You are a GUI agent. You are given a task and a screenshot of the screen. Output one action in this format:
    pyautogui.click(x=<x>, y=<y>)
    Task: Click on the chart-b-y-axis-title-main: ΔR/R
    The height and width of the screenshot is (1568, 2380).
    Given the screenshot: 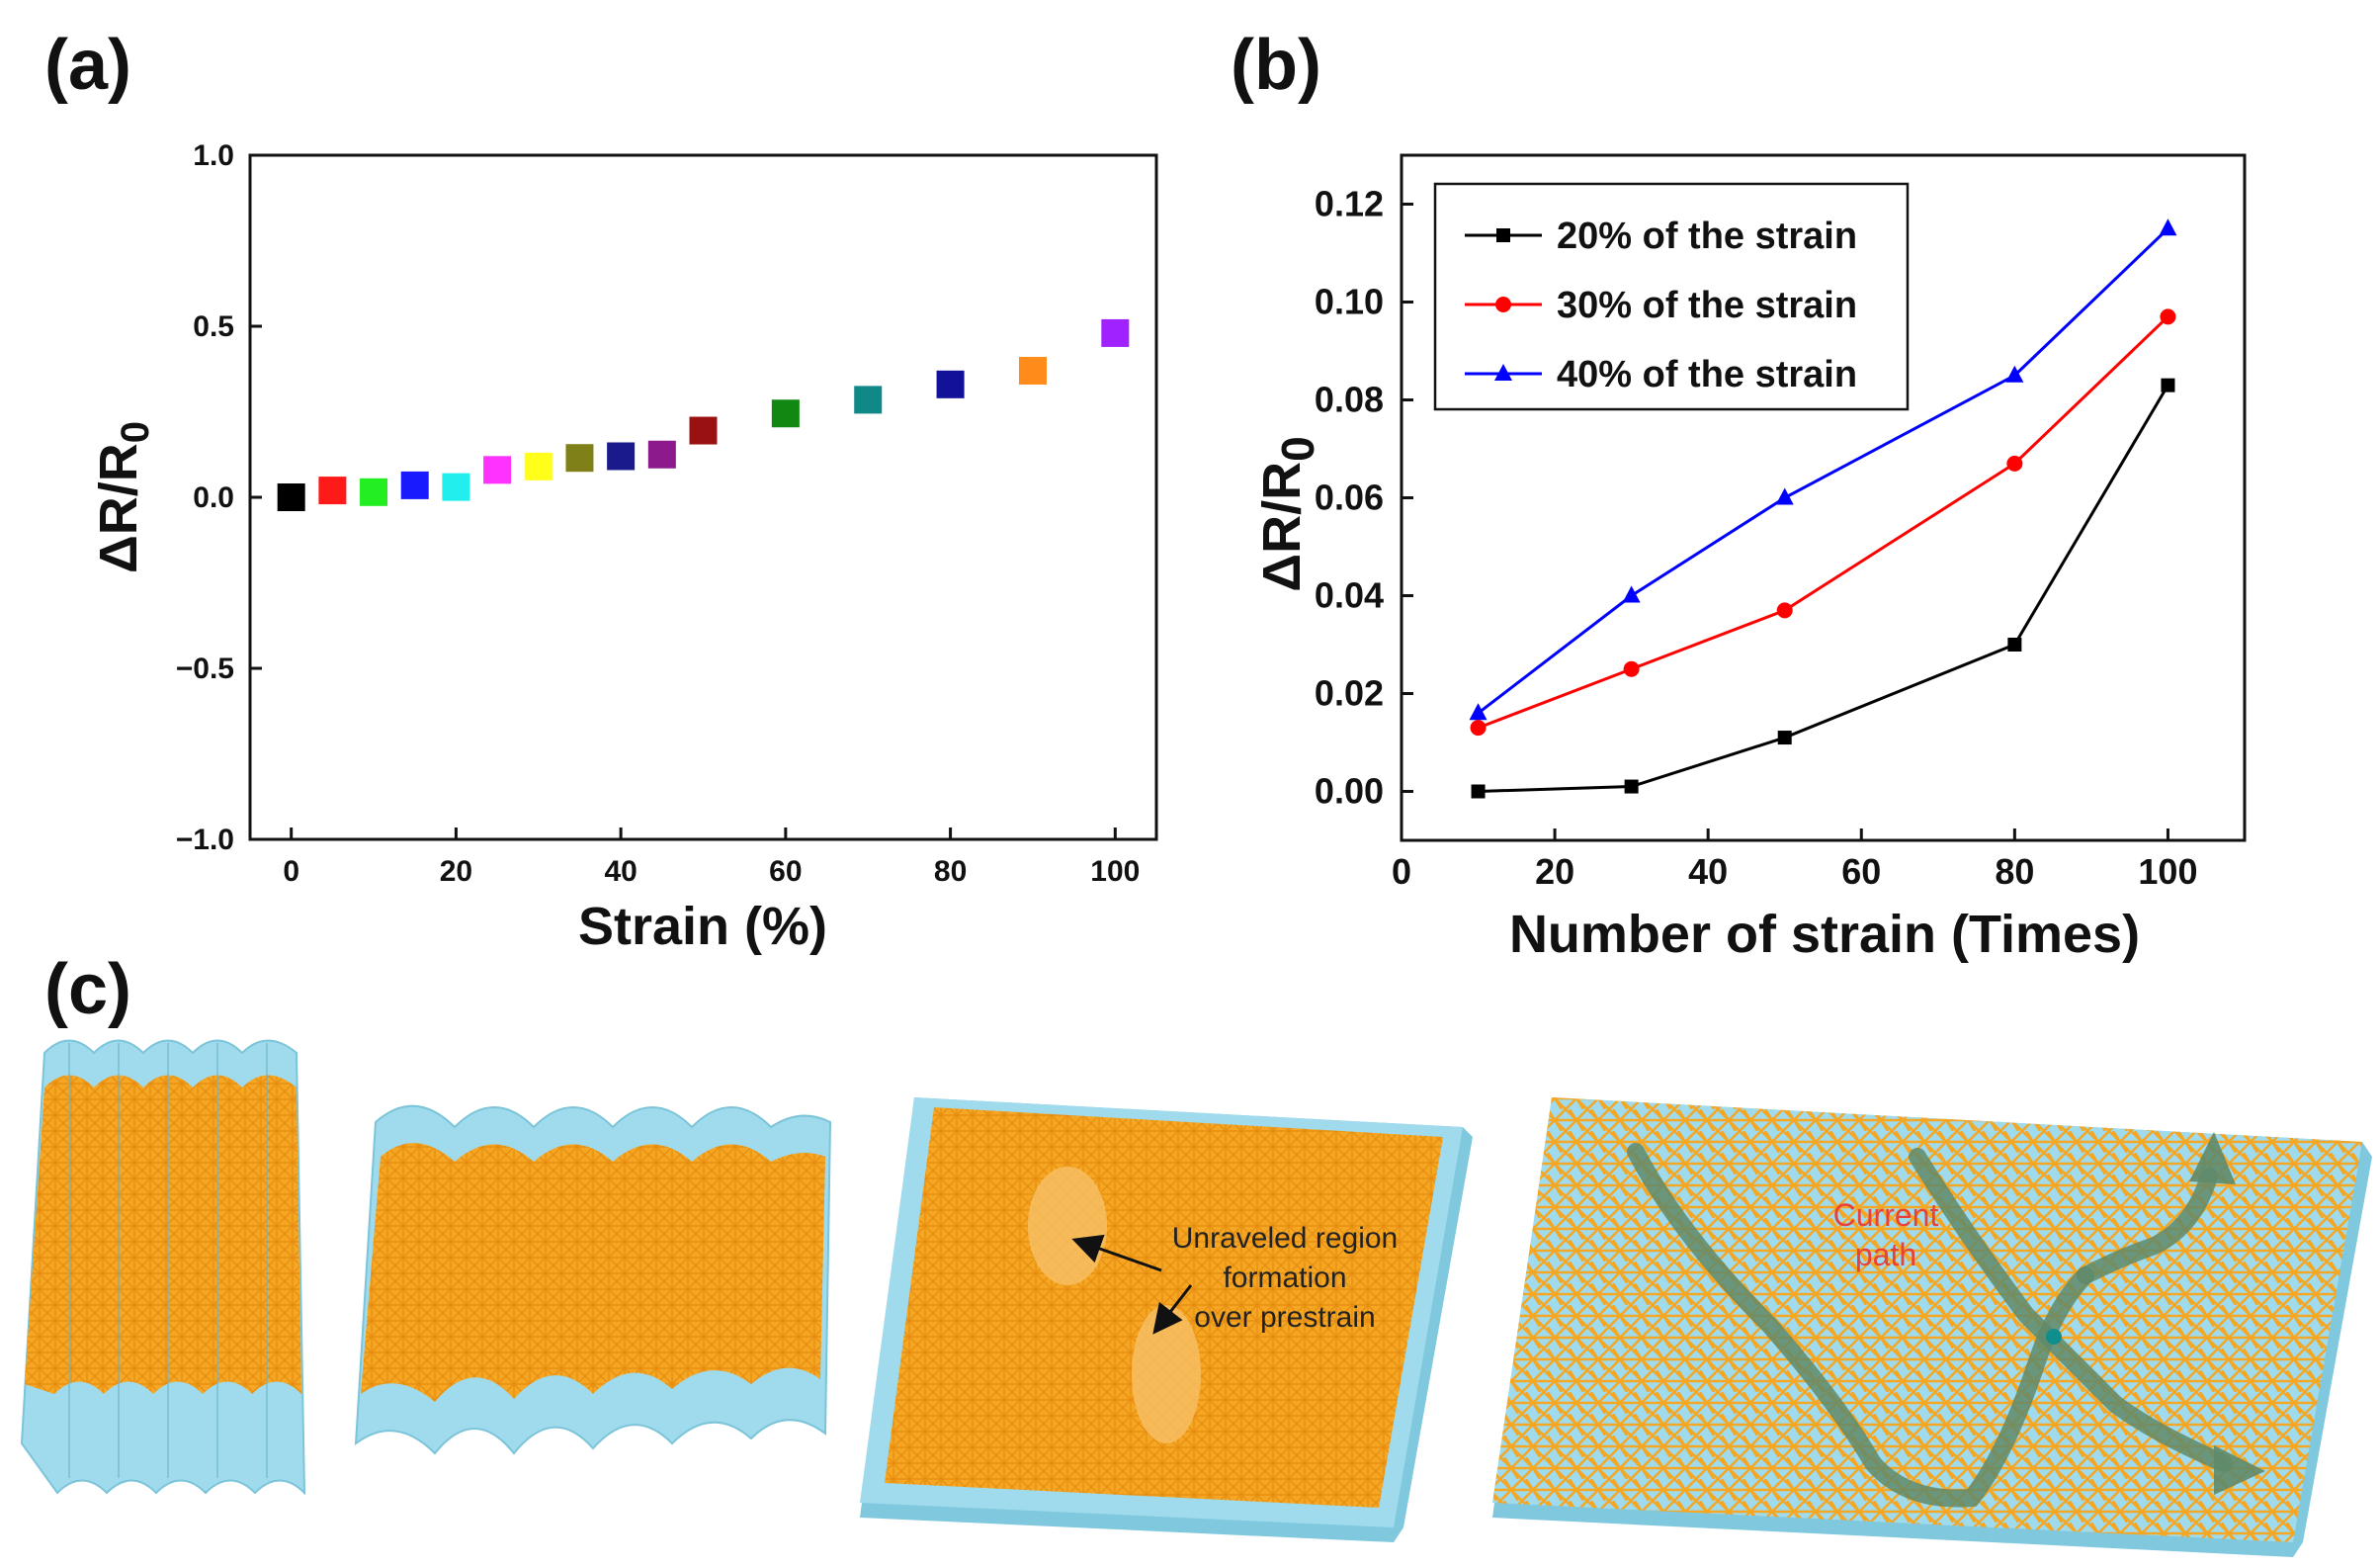 What is the action you would take?
    pyautogui.click(x=1282, y=527)
    